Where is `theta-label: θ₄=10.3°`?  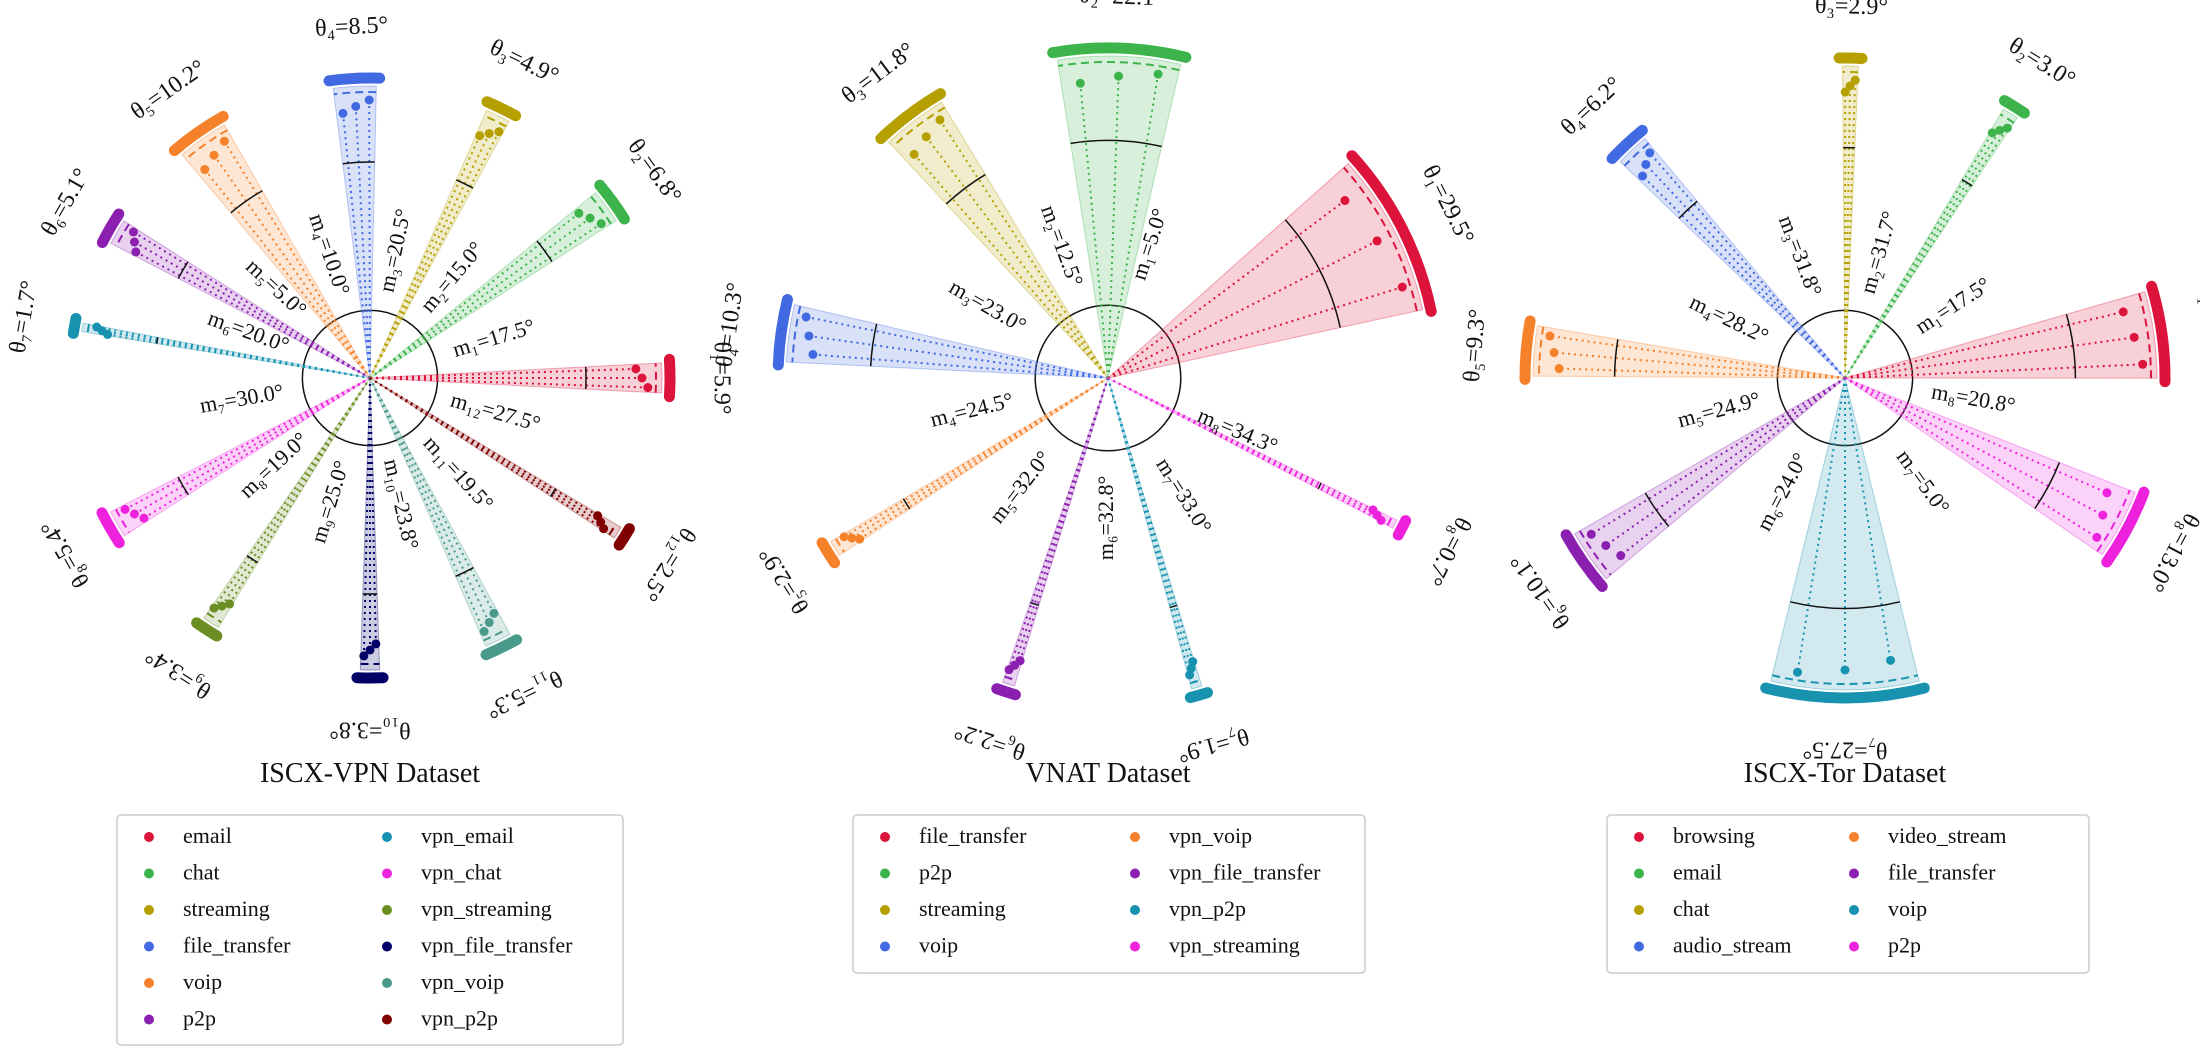 theta-label: θ₄=10.3° is located at coordinates (730, 325).